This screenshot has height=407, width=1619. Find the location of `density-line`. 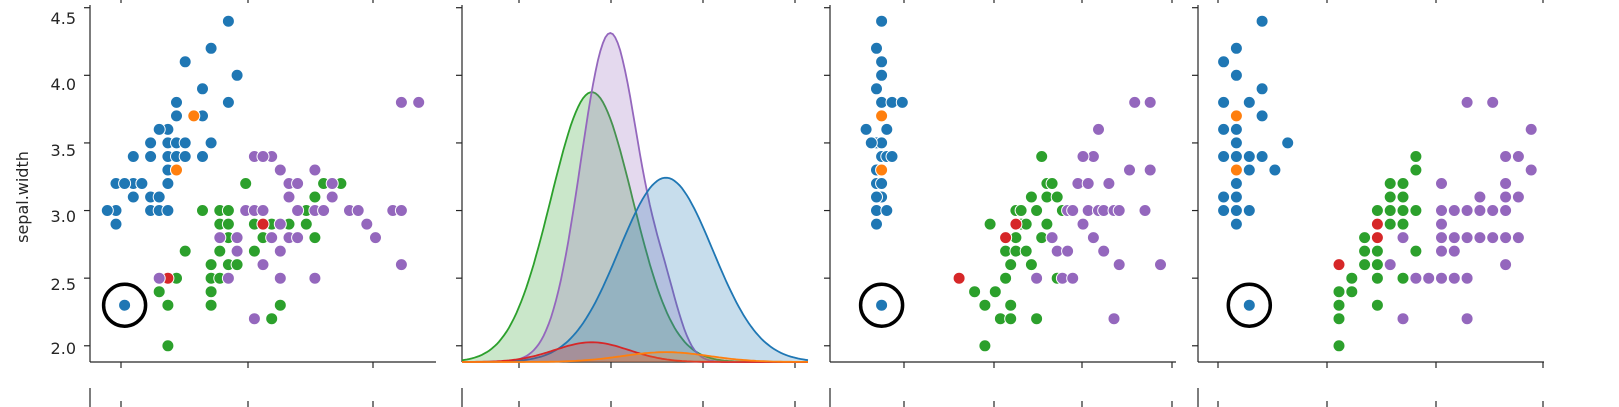

density-line is located at coordinates (635, 269).